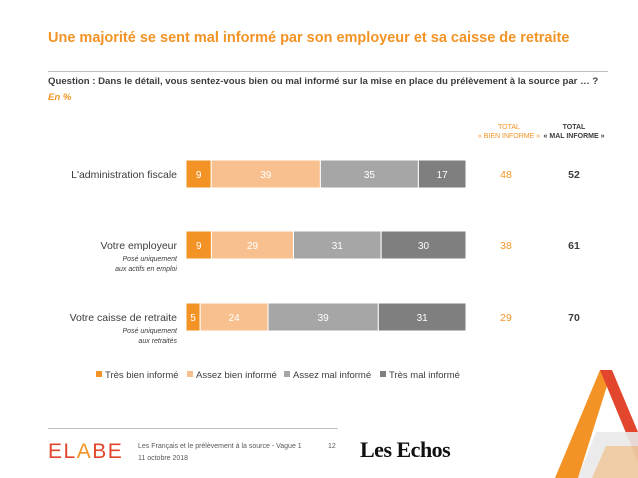 The height and width of the screenshot is (478, 638). I want to click on unit-label: En %, so click(60, 97).